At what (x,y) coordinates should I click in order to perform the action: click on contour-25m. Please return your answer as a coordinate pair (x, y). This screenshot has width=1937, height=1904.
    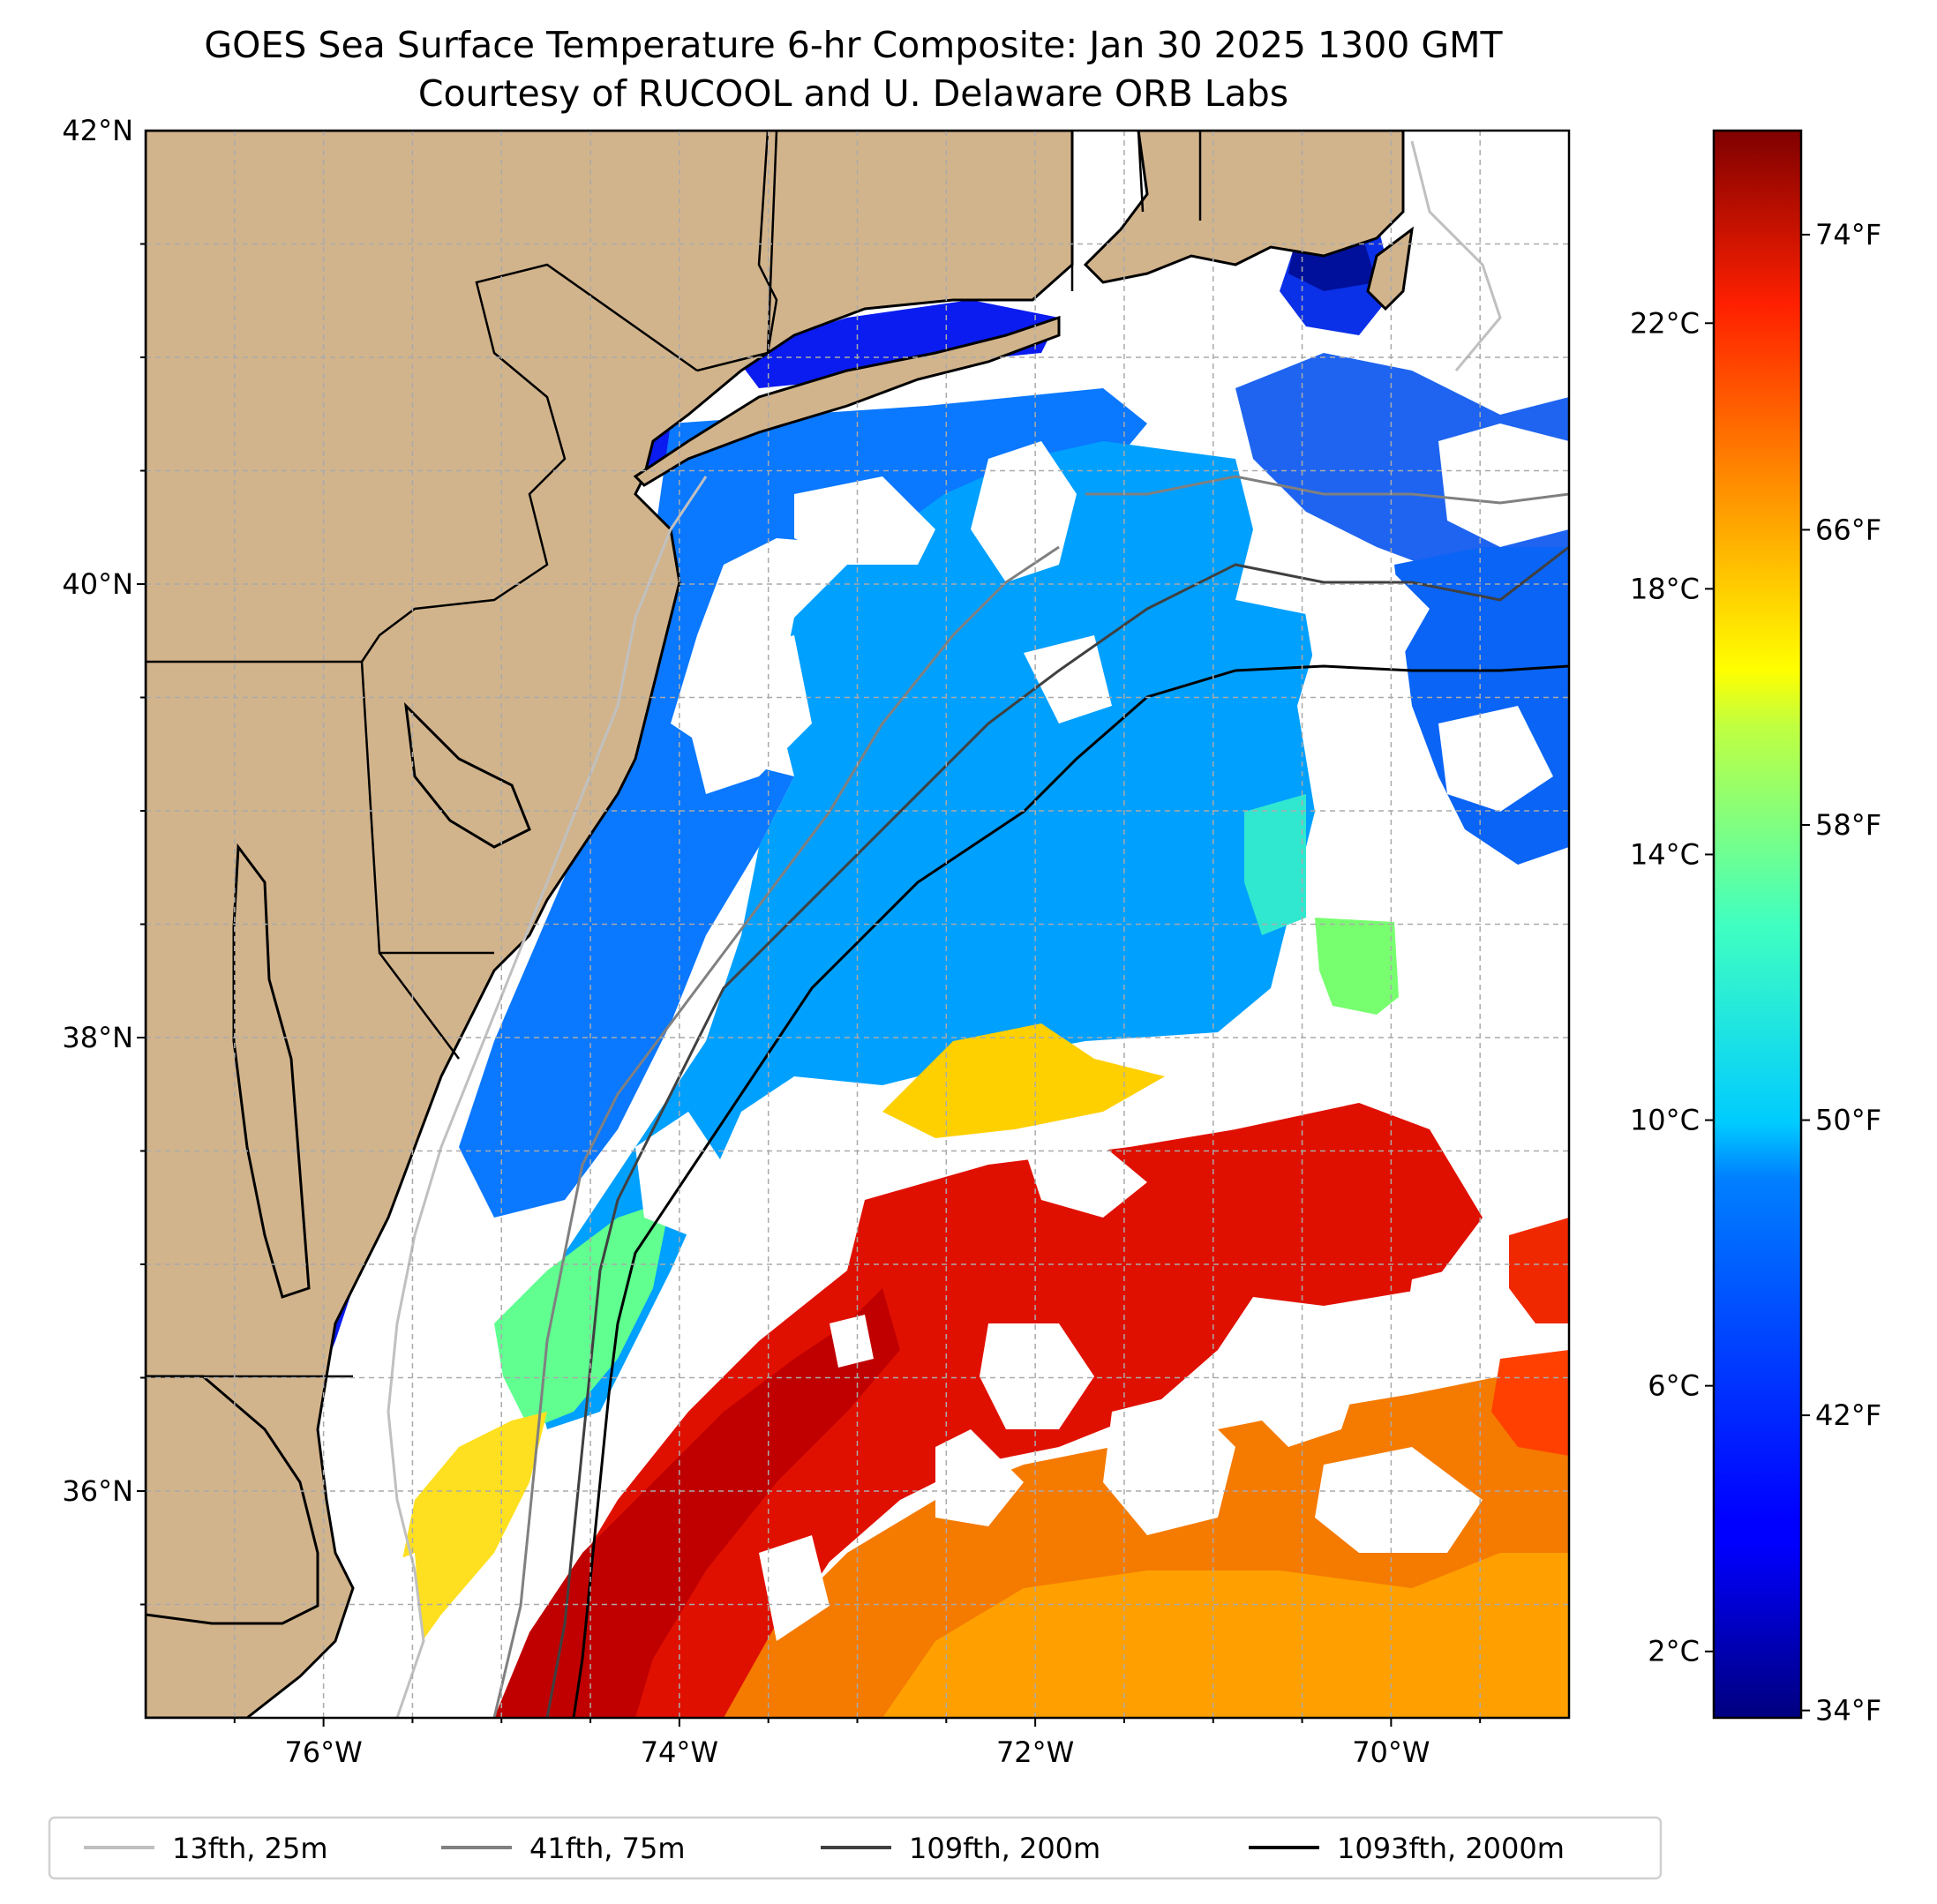
    Looking at the image, I should click on (547, 1097).